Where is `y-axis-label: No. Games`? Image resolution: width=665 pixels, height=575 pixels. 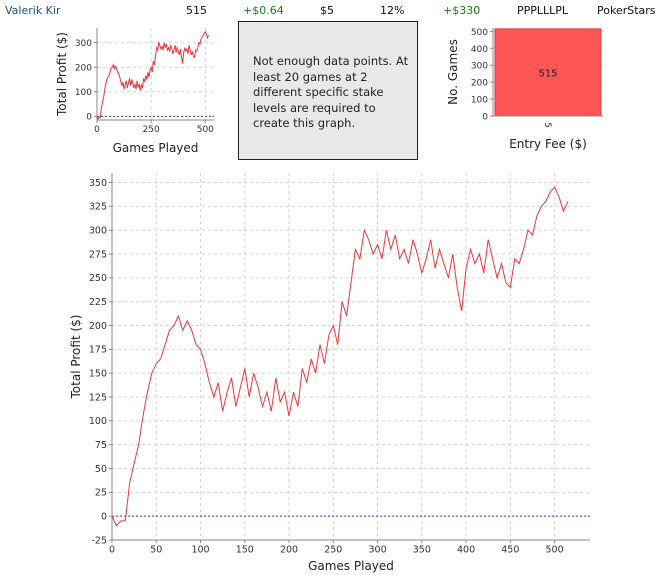 y-axis-label: No. Games is located at coordinates (453, 72).